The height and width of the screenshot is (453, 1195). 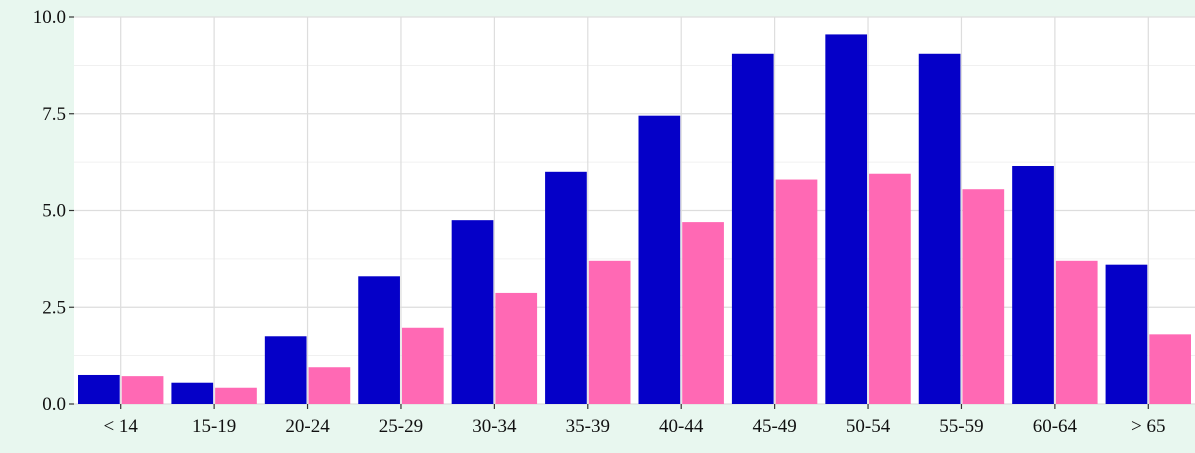 I want to click on y-tick-label: 7.5, so click(x=54, y=114).